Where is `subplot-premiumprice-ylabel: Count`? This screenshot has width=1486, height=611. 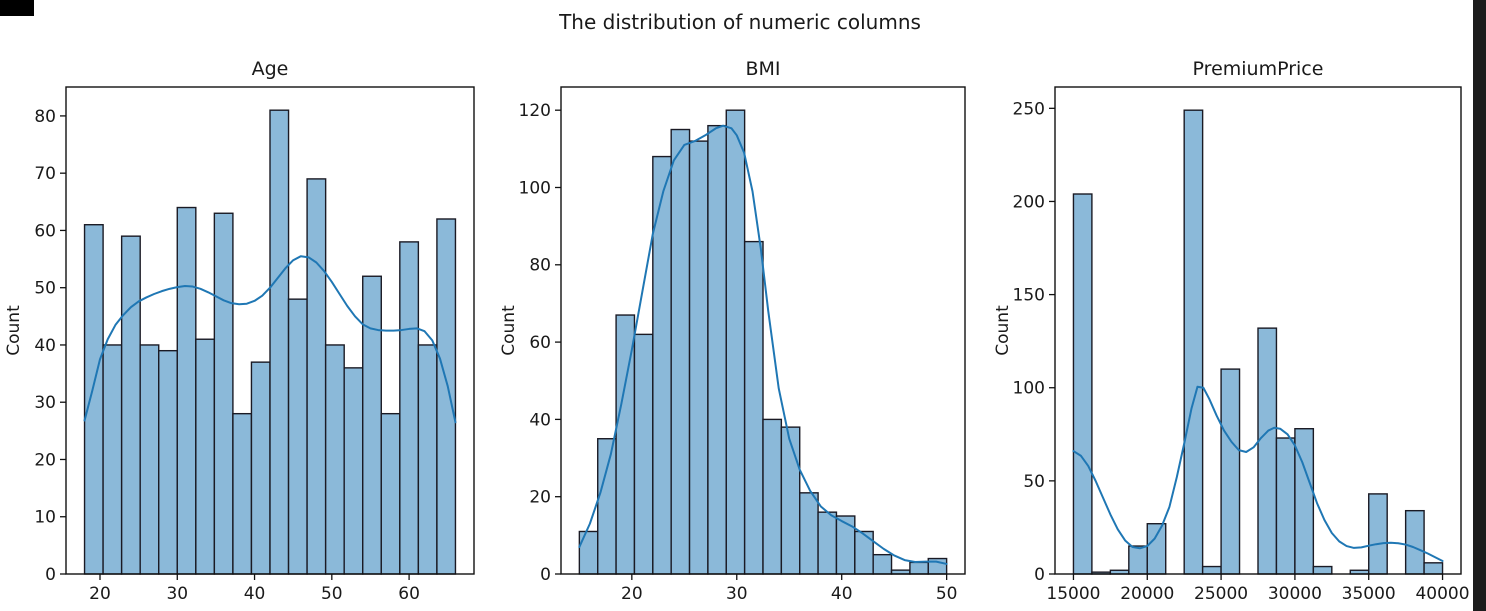
subplot-premiumprice-ylabel: Count is located at coordinates (1003, 330).